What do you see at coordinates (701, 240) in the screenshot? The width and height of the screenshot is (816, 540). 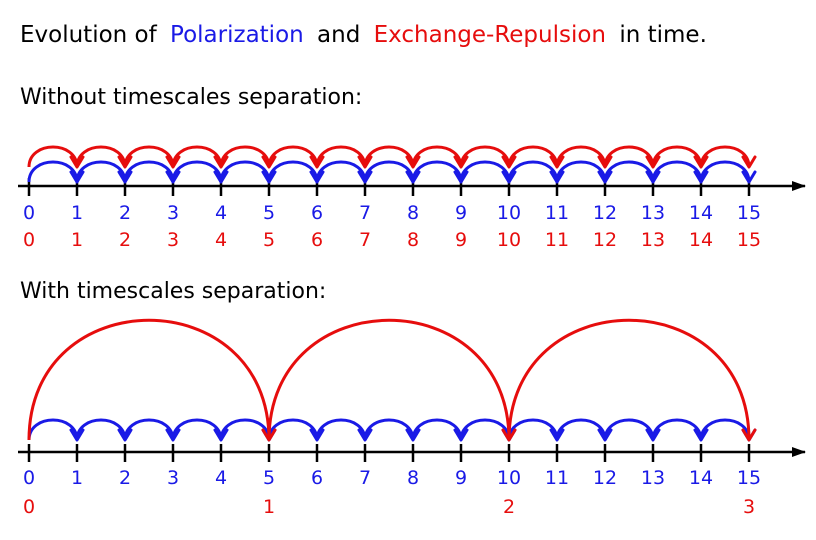 I see `exchange-repulsion-step-label: 14` at bounding box center [701, 240].